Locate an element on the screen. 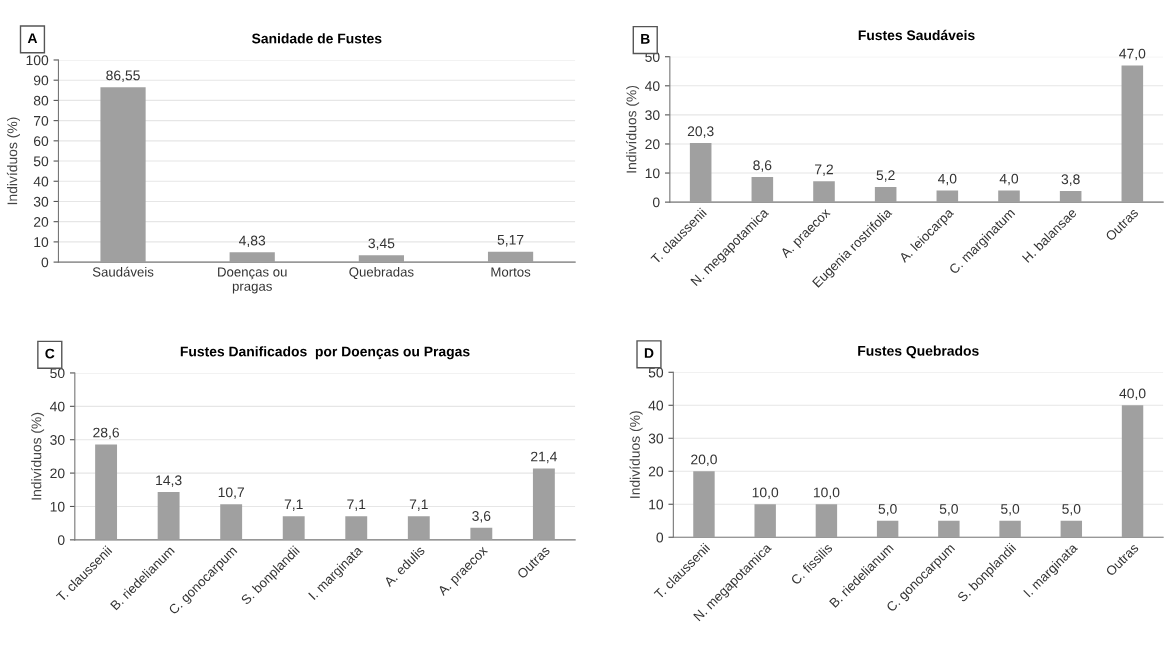  x-tick-label: Saudáveis is located at coordinates (123, 271).